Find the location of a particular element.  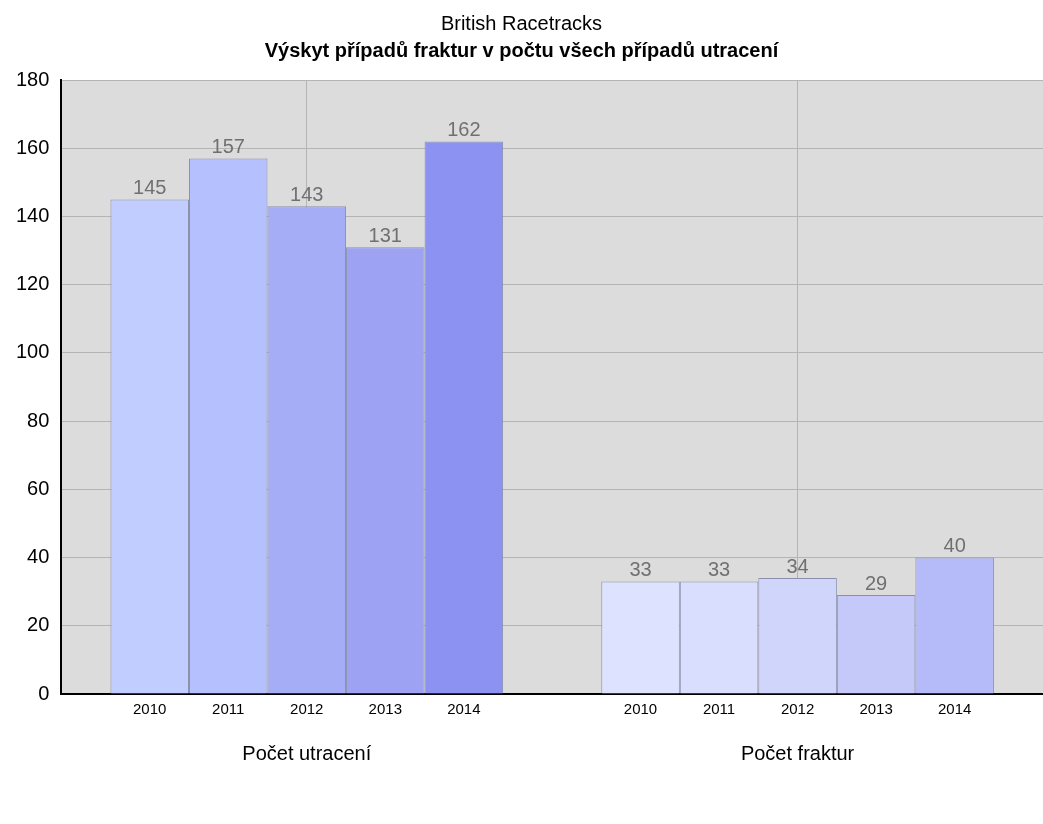

y-tick-label: 0 is located at coordinates (44, 692).